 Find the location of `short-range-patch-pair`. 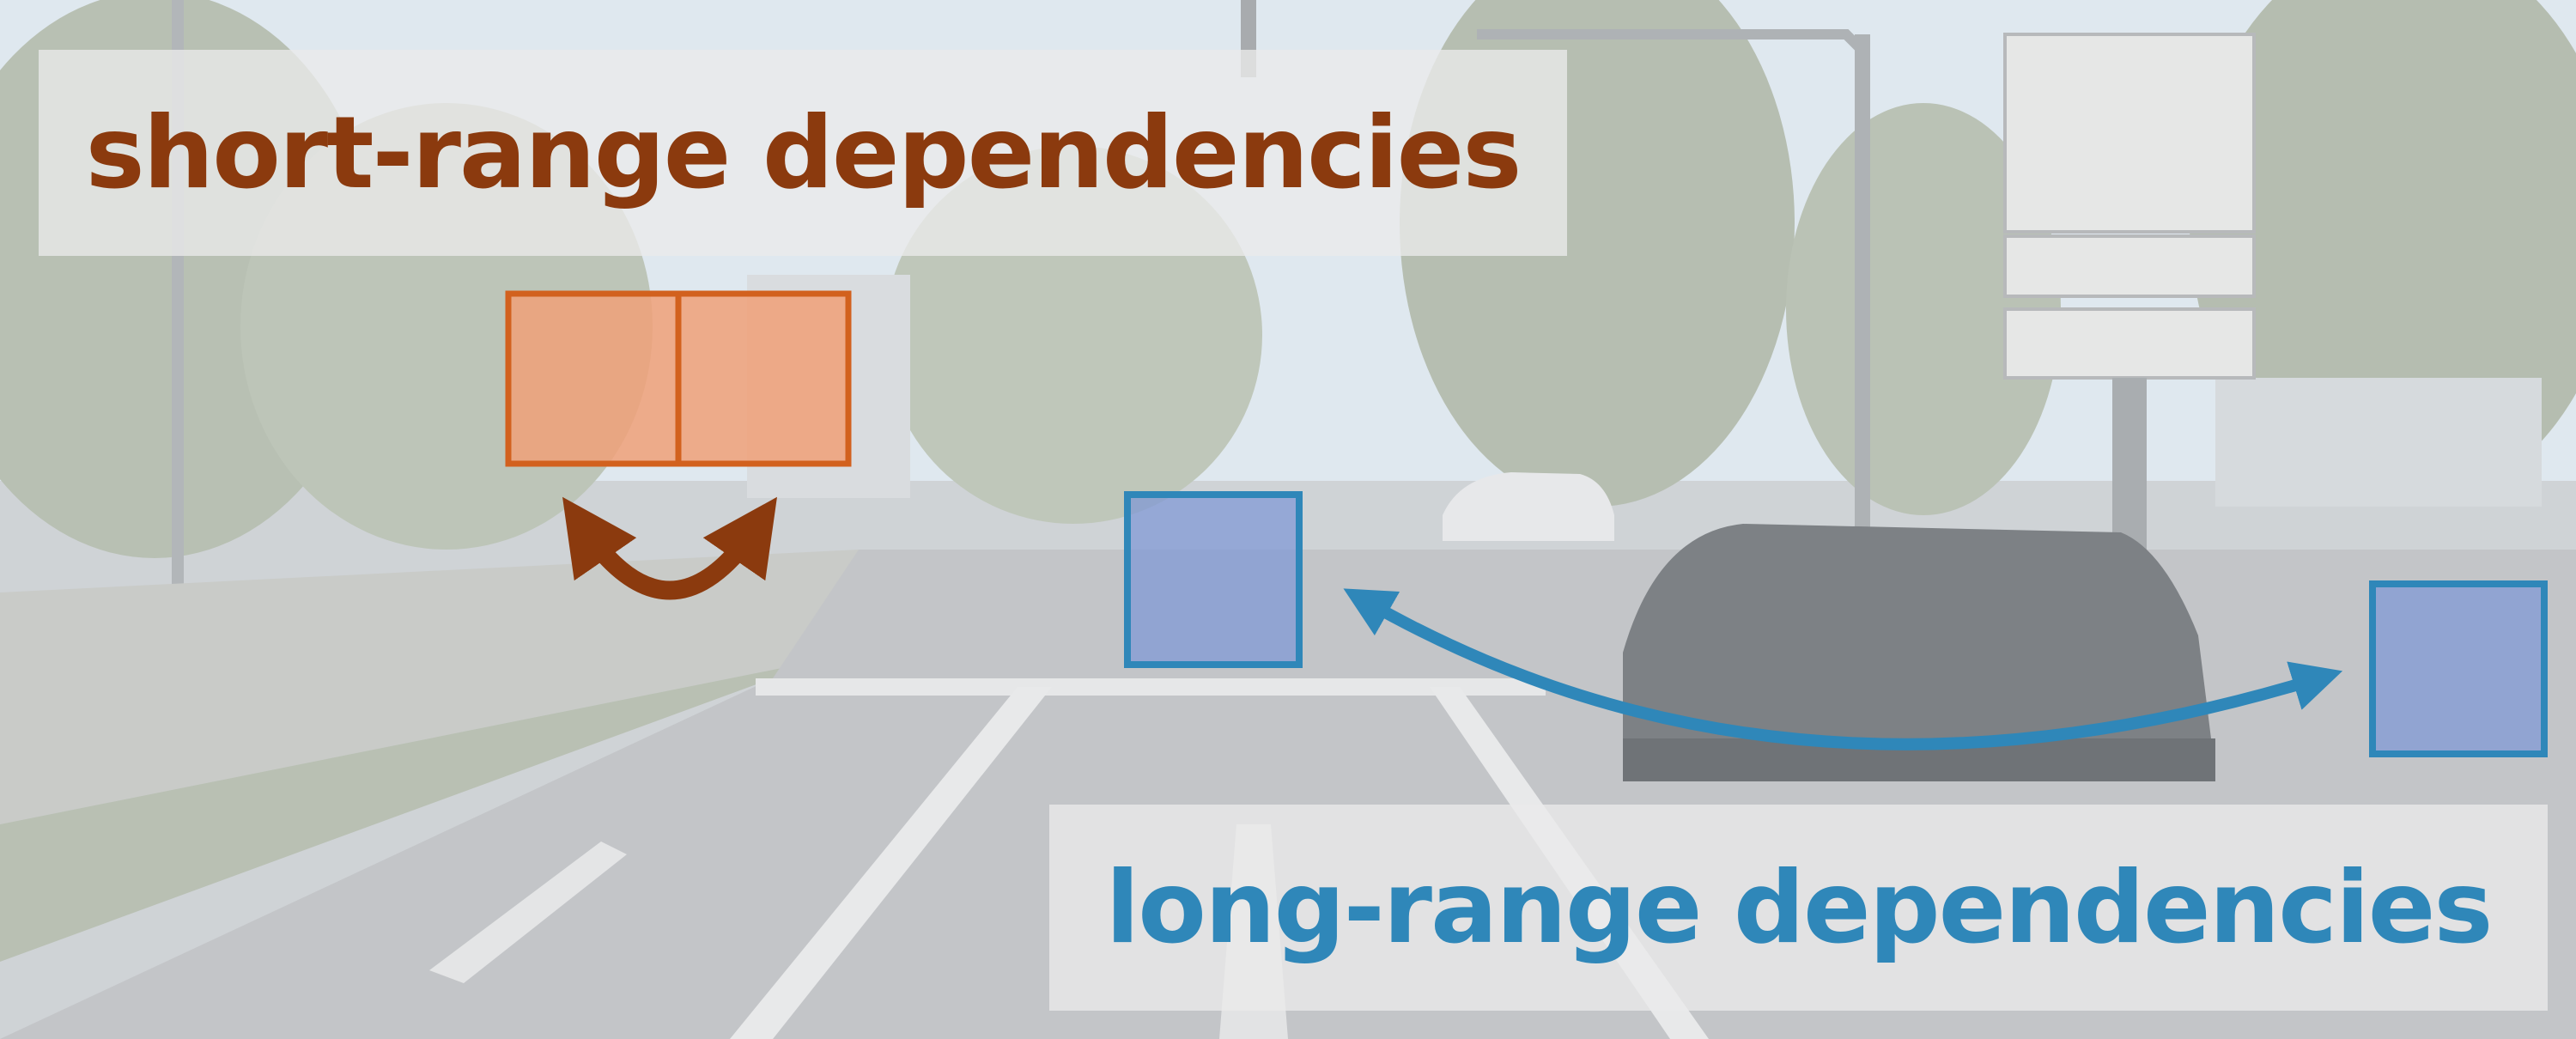

short-range-patch-pair is located at coordinates (678, 378).